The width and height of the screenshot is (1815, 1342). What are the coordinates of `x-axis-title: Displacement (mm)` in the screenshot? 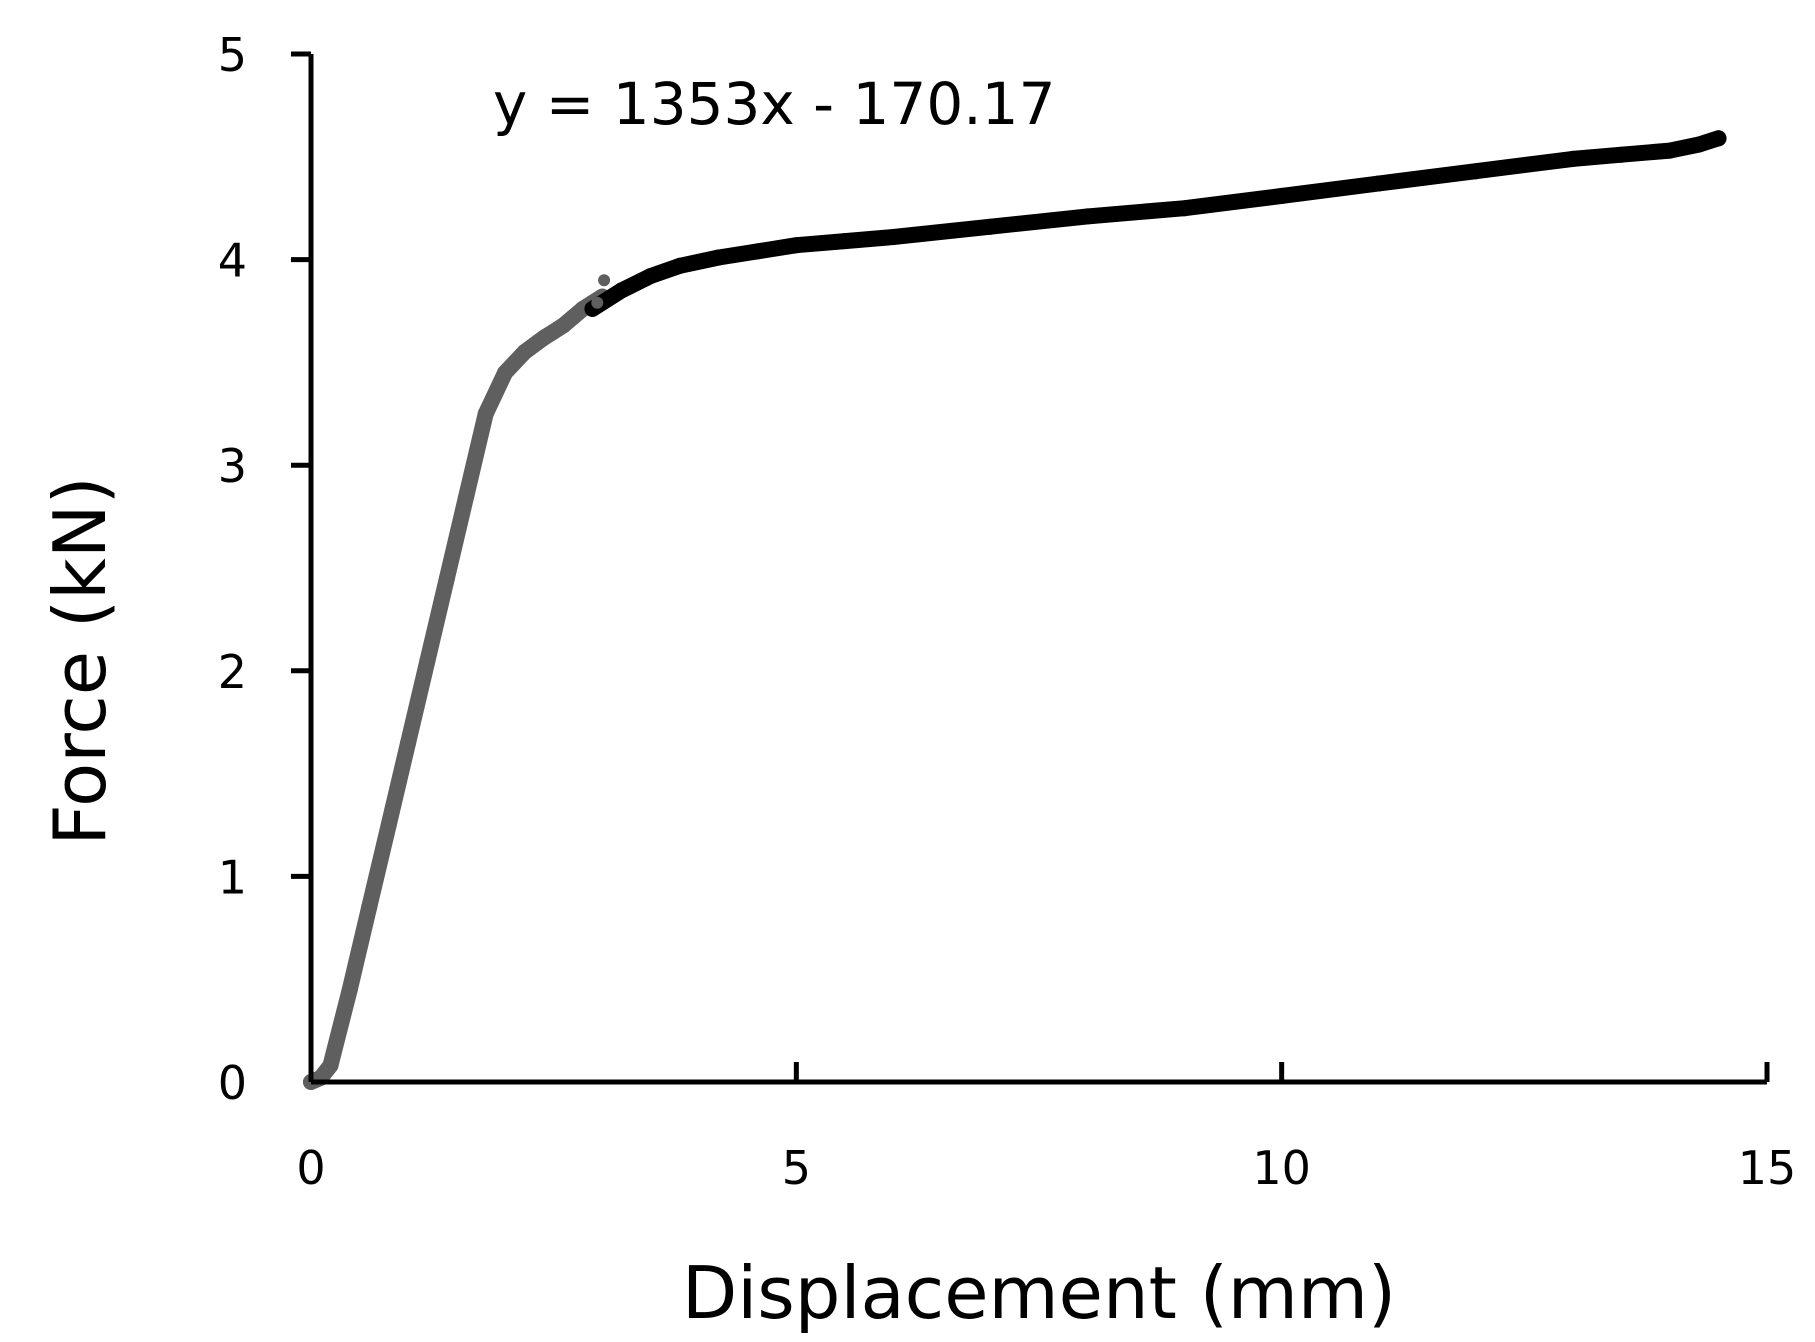 It's located at (1039, 1293).